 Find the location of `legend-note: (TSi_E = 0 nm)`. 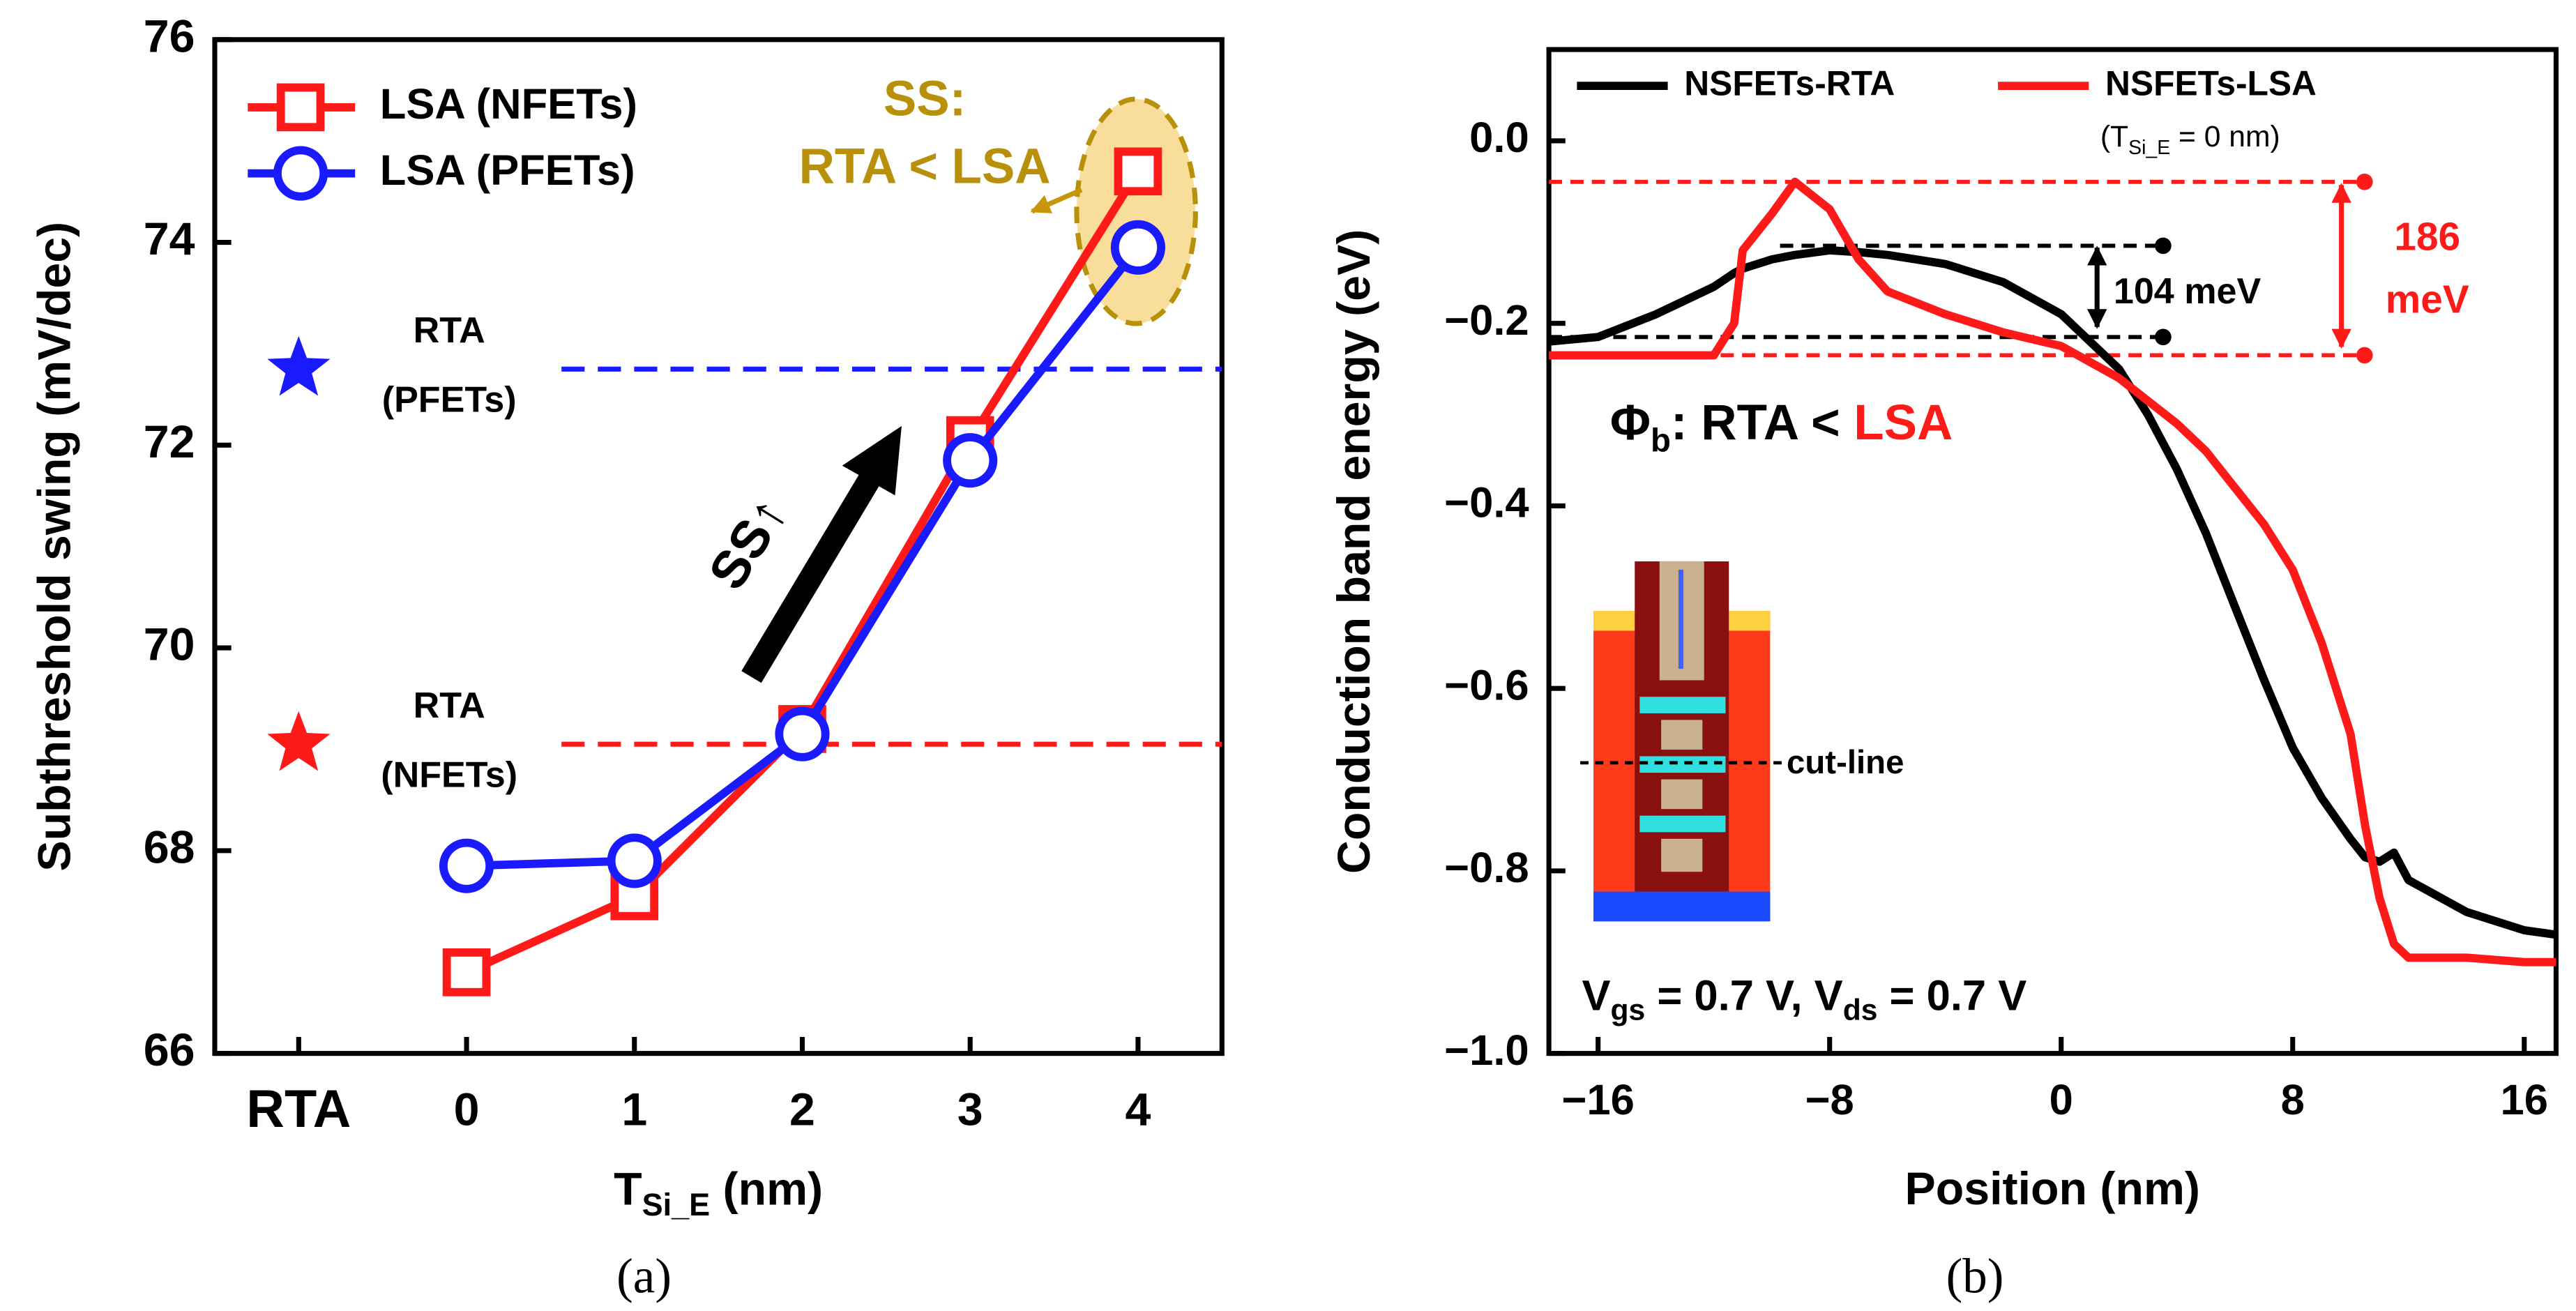

legend-note: (TSi_E = 0 nm) is located at coordinates (2190, 139).